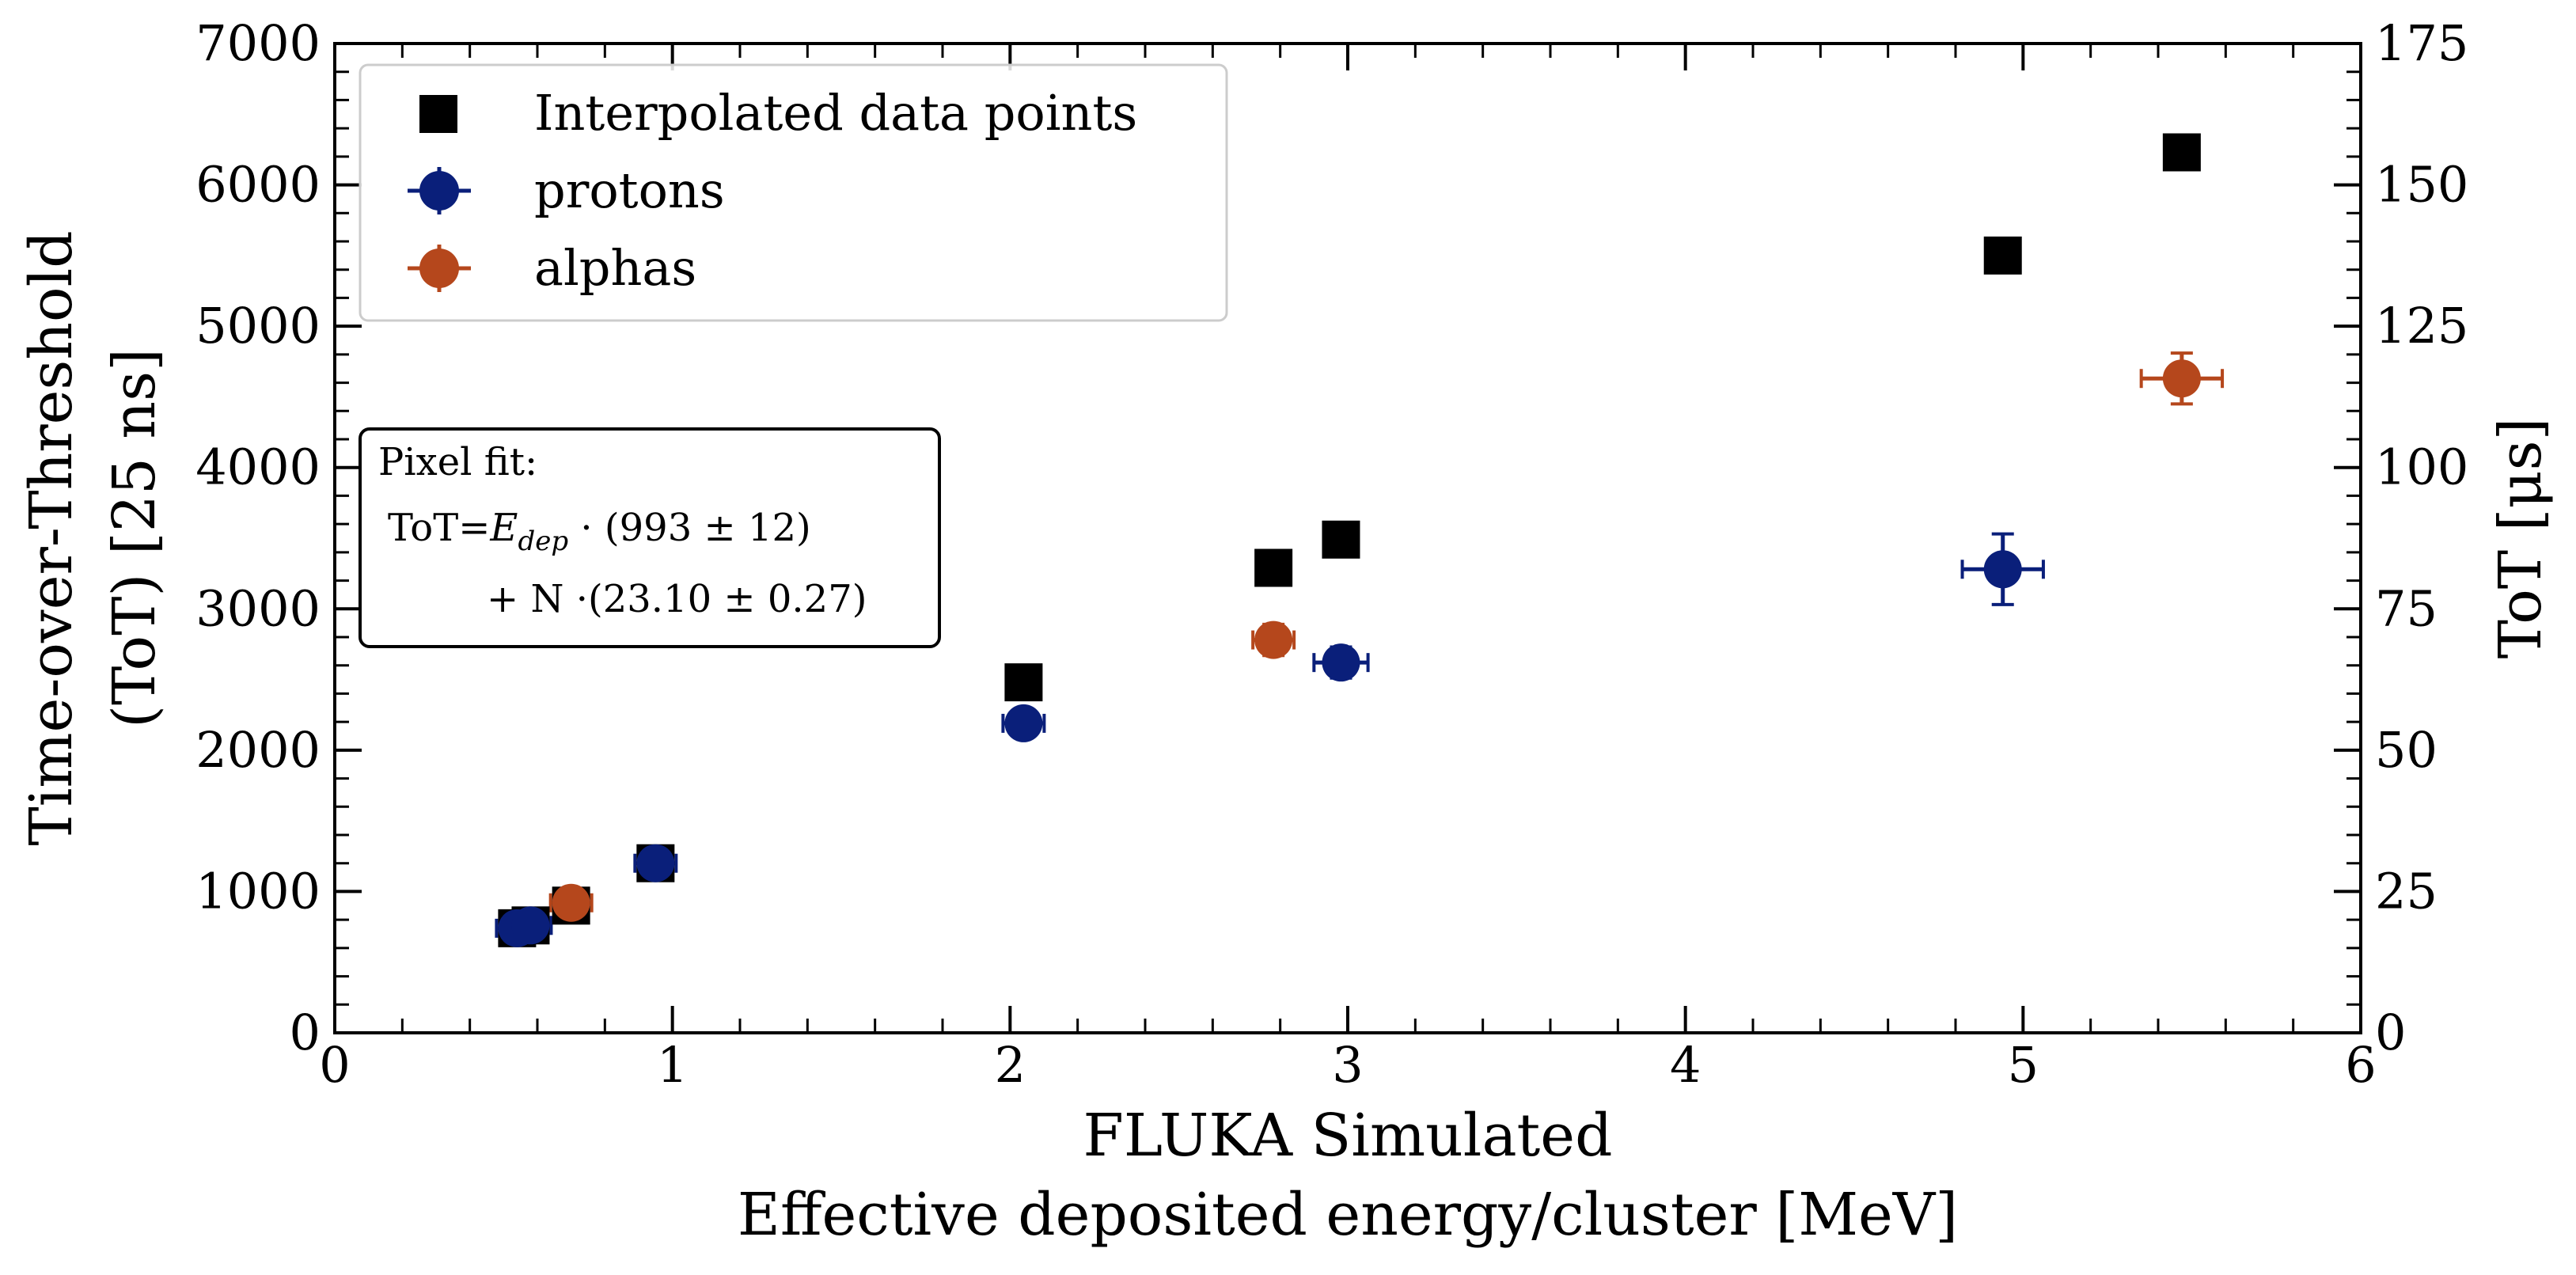  I want to click on y-right-tick-label: 25, so click(2406, 891).